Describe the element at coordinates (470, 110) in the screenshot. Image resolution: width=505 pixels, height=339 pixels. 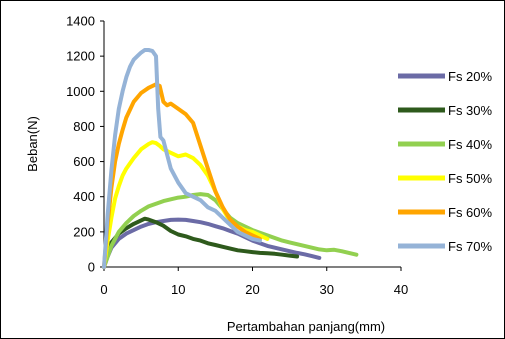
I see `legend-label: Fs 30%` at that location.